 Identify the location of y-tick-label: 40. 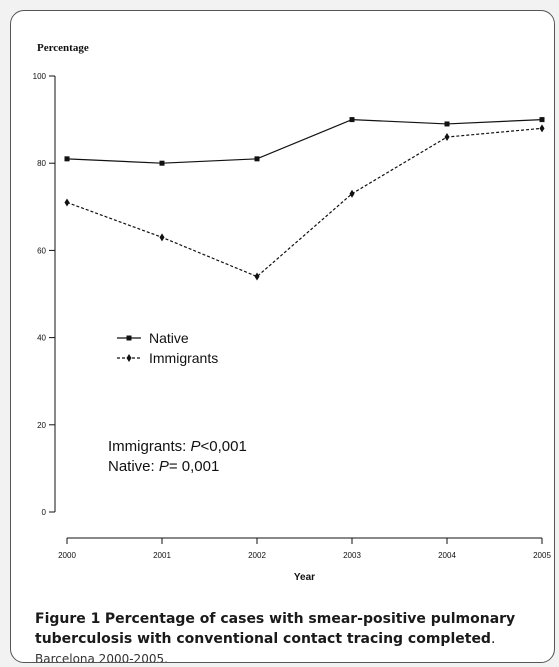
(41, 338).